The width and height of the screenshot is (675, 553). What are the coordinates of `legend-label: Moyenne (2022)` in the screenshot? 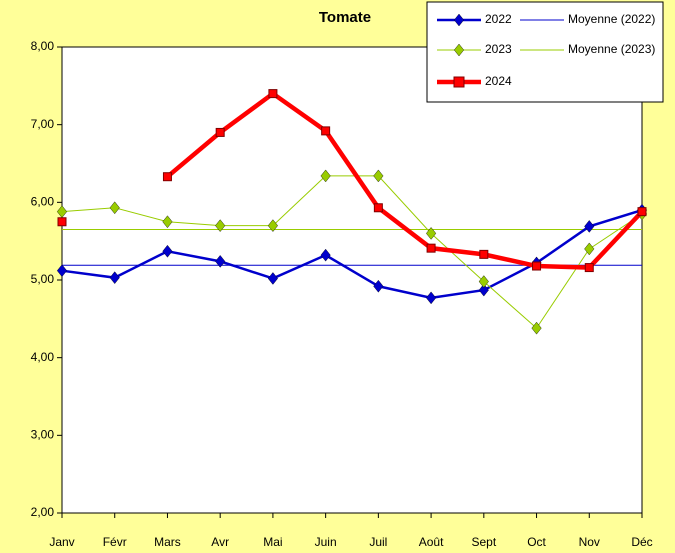 It's located at (611, 19).